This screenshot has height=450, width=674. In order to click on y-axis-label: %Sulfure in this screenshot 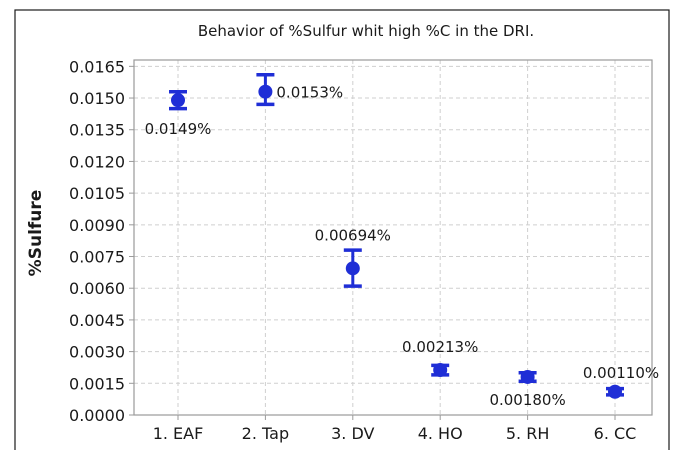, I will do `click(36, 233)`.